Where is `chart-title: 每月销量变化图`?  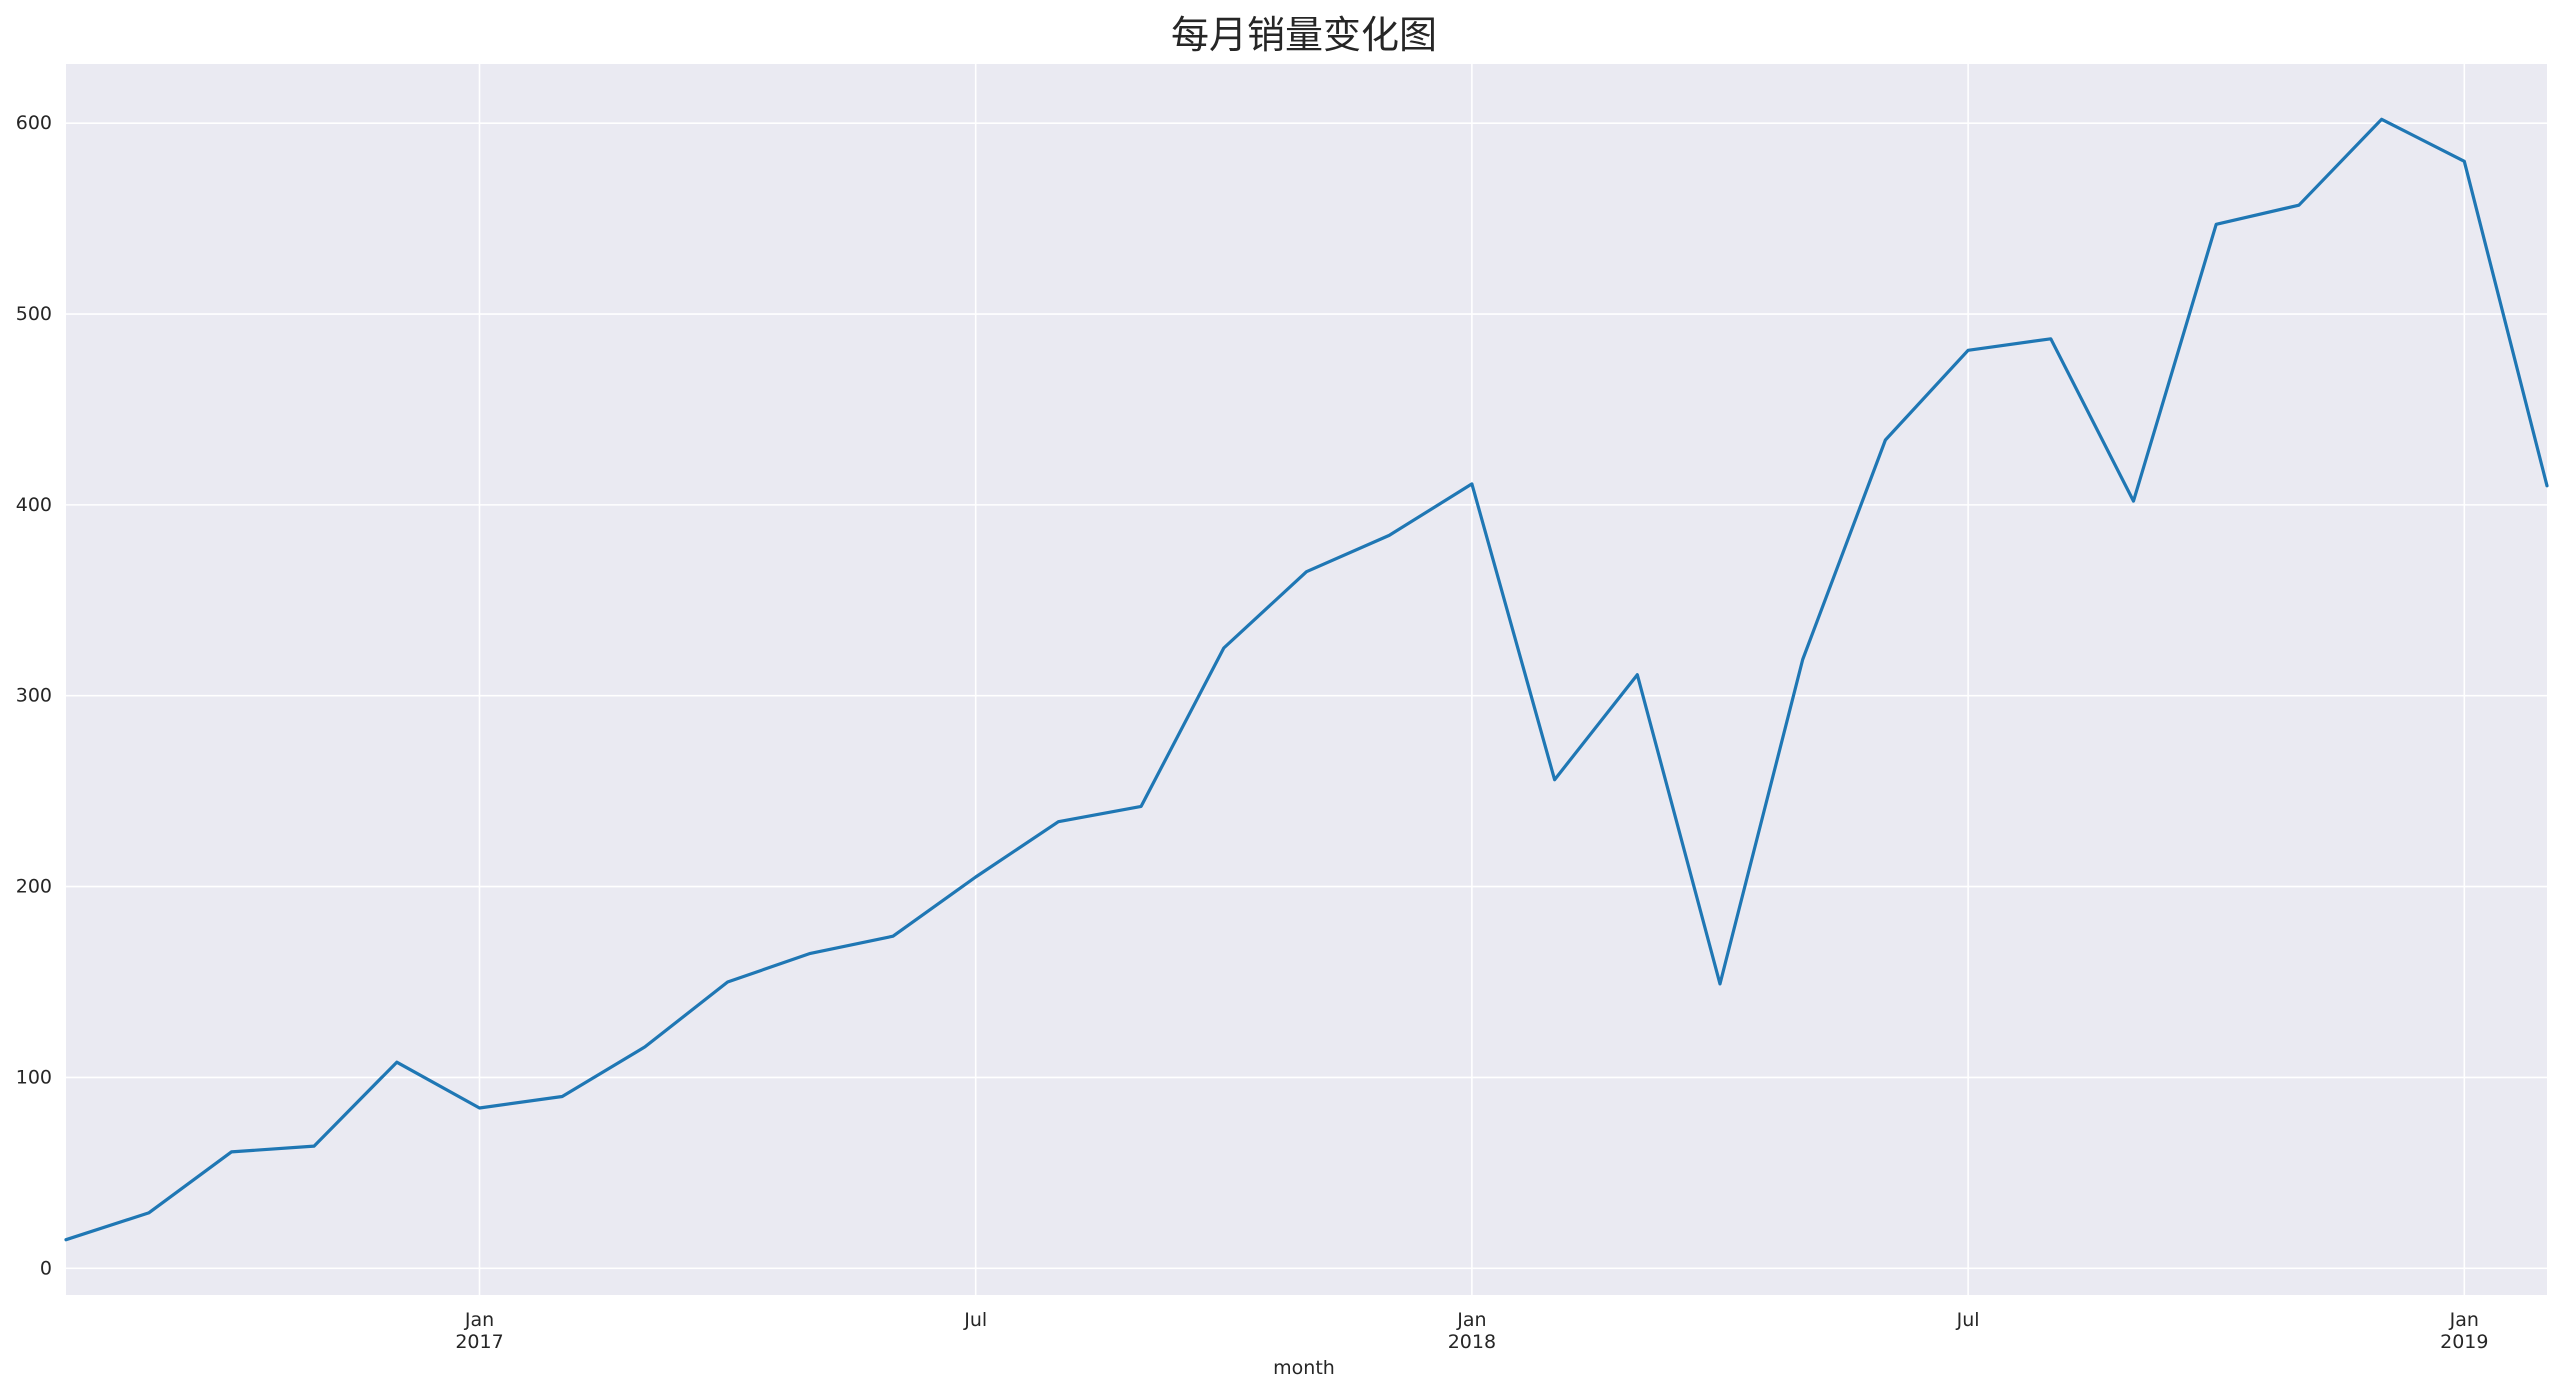
chart-title: 每月销量变化图 is located at coordinates (1304, 35).